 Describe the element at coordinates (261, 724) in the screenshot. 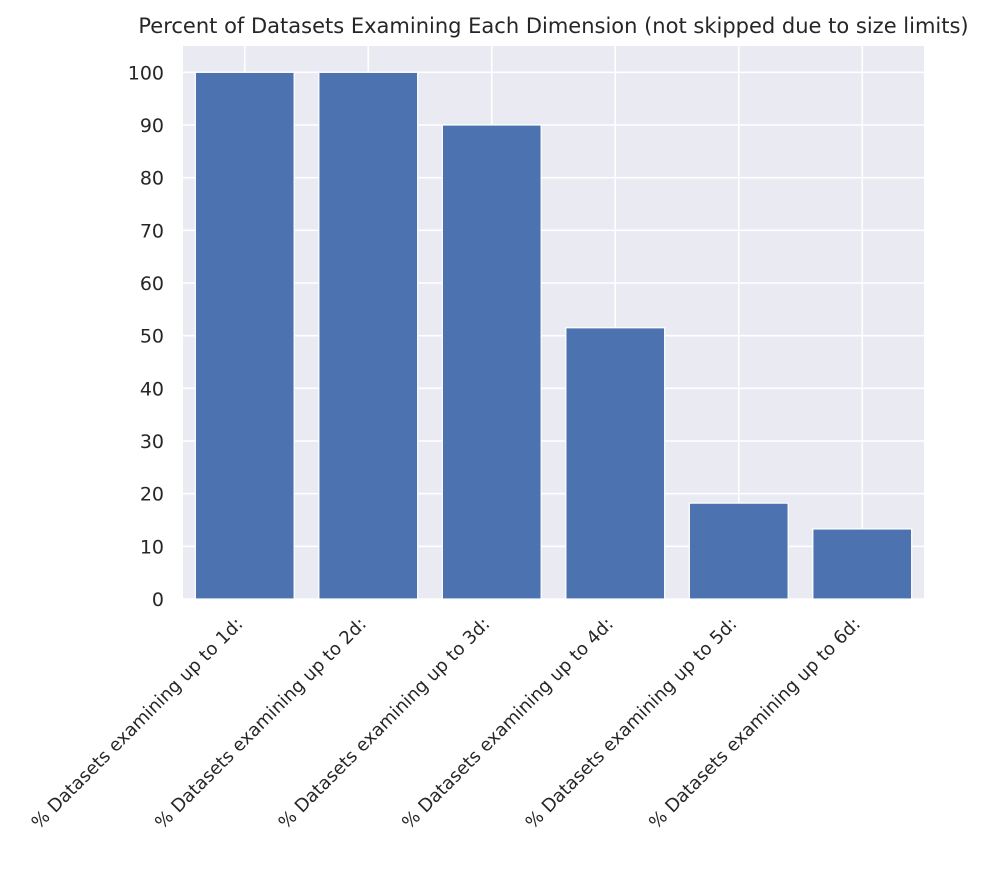

I see `x-tick-label: % Datasets examining up to 2d:` at that location.